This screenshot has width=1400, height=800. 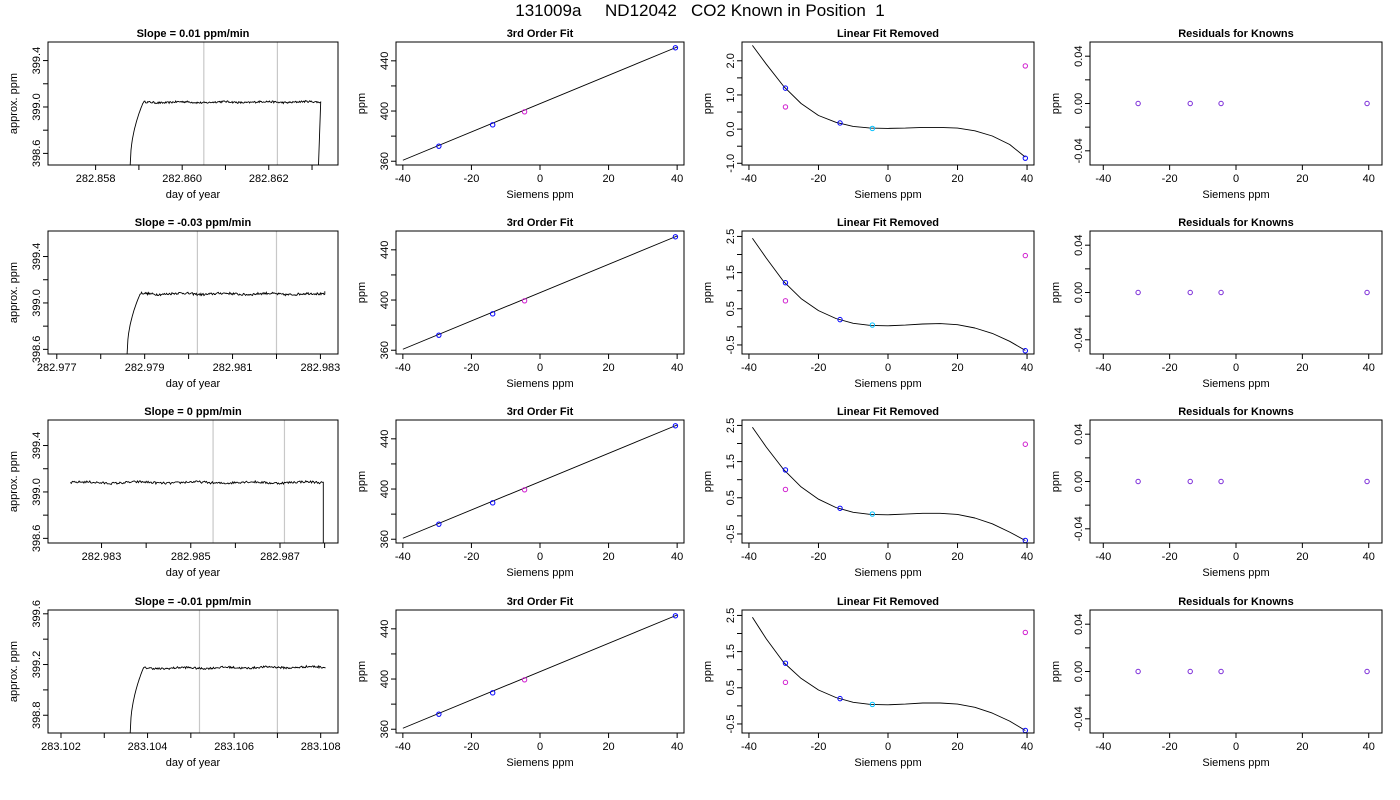 What do you see at coordinates (193, 412) in the screenshot?
I see `panel-title: Slope = 0 ppm/min` at bounding box center [193, 412].